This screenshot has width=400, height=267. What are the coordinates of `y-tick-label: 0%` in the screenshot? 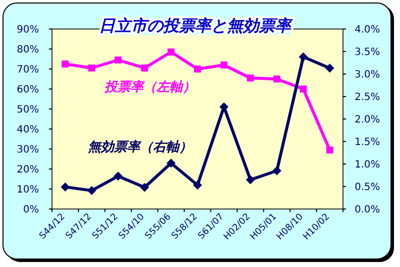 It's located at (31, 210).